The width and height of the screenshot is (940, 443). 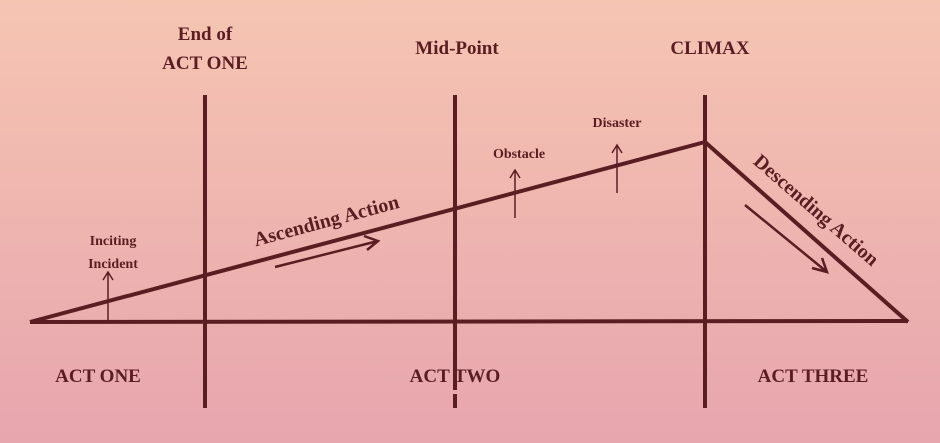 What do you see at coordinates (786, 239) in the screenshot?
I see `descending-arrow` at bounding box center [786, 239].